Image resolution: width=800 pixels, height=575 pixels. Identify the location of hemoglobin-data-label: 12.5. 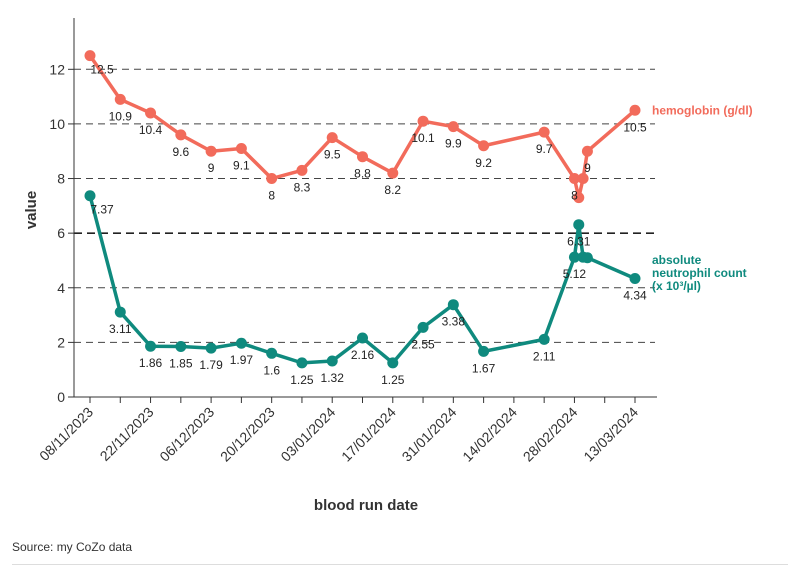
(102, 70).